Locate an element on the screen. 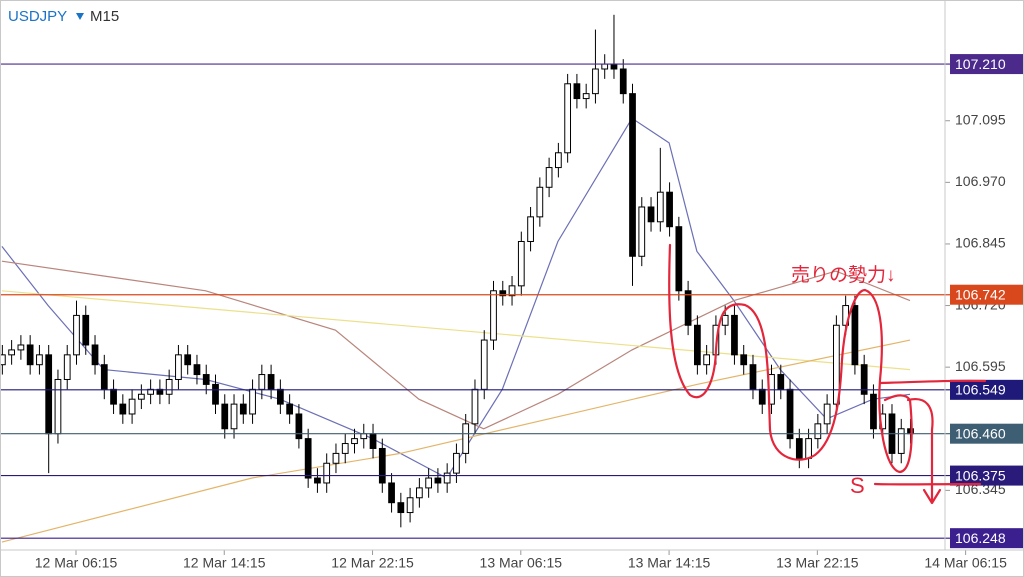 Image resolution: width=1024 pixels, height=577 pixels. y-tick-label: 107.095 is located at coordinates (980, 119).